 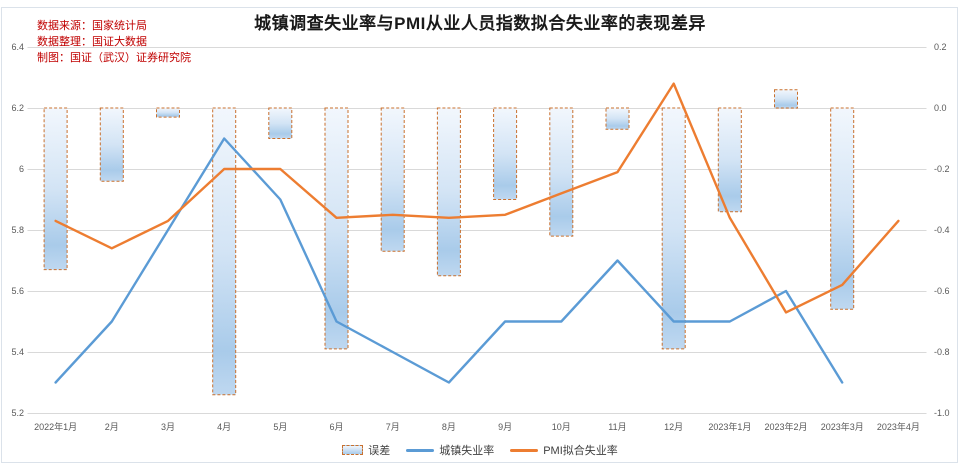 I want to click on right-axis-tick: -1.0, so click(x=942, y=413).